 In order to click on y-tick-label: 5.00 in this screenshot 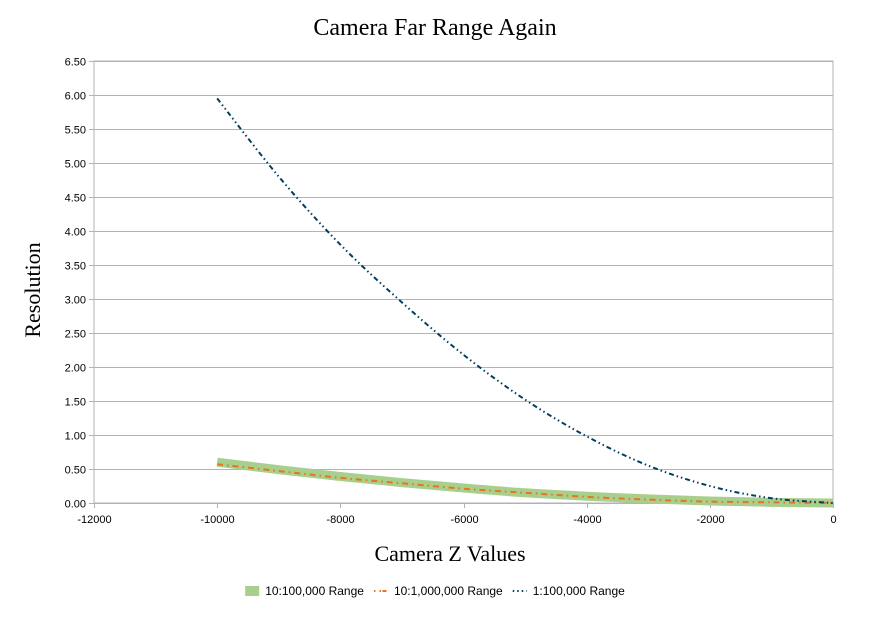, I will do `click(75, 165)`.